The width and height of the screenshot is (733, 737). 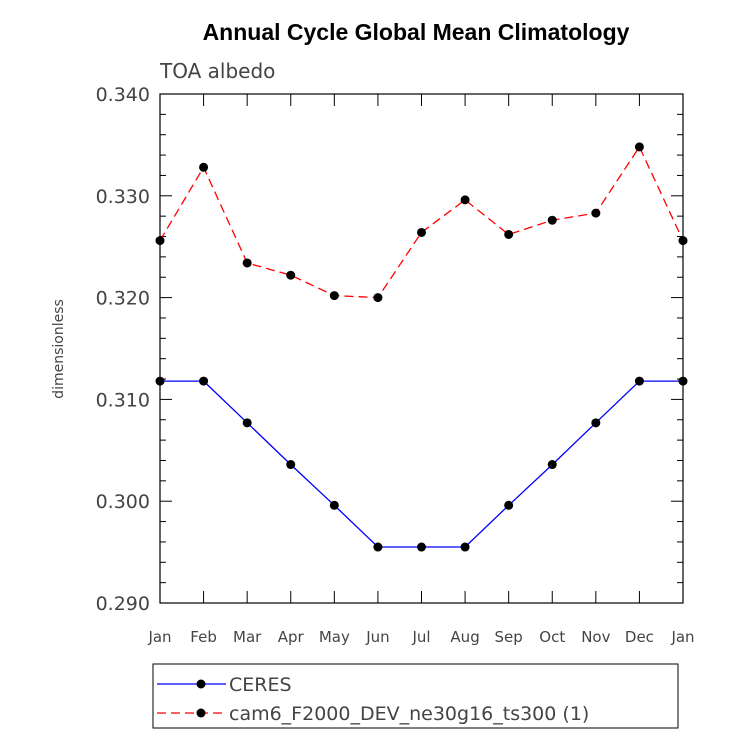 I want to click on y-tick-label: 0.320, so click(x=123, y=299).